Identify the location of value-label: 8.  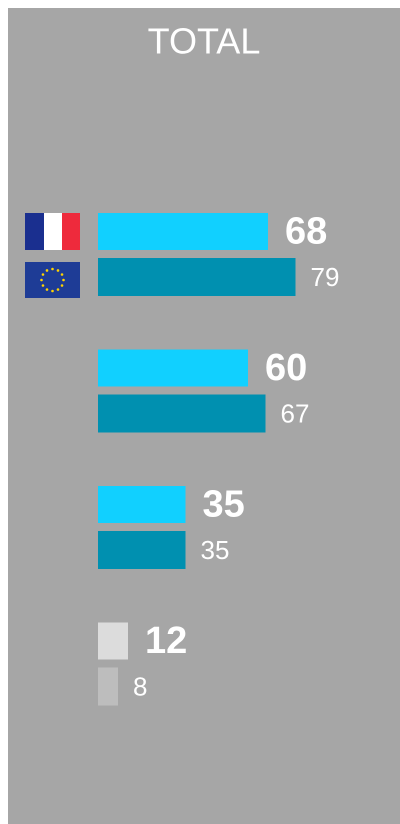
(140, 686).